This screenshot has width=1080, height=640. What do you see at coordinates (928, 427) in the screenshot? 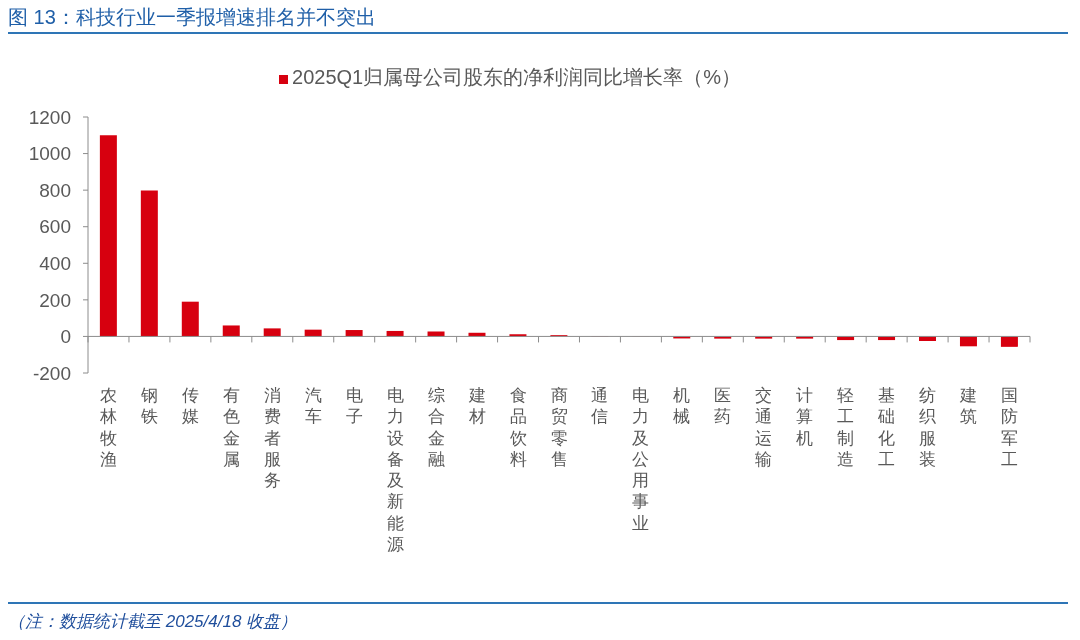
I see `x-tick-label: 纺织服装` at bounding box center [928, 427].